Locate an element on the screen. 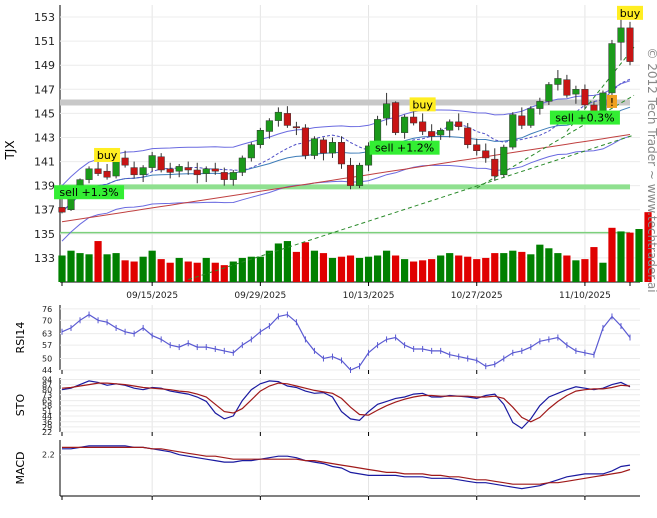 This screenshot has width=657, height=518. y-tick-label: 145 is located at coordinates (44, 113).